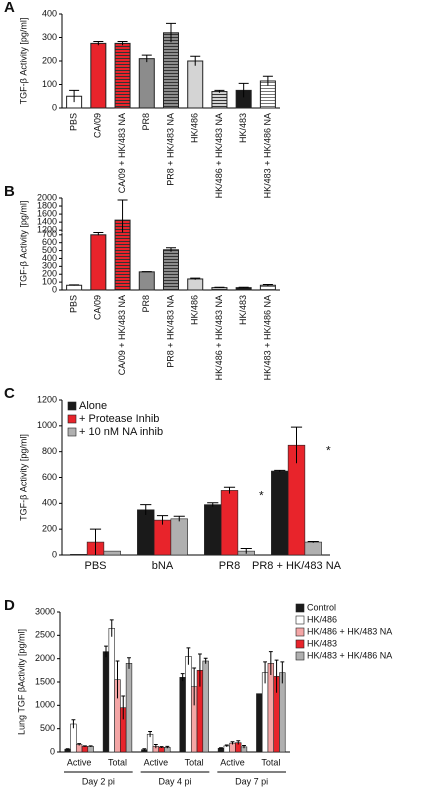 Image resolution: width=421 pixels, height=800 pixels. Describe the element at coordinates (267, 337) in the screenshot. I see `x-tick-label: HK/483 + HK/486 NA` at that location.